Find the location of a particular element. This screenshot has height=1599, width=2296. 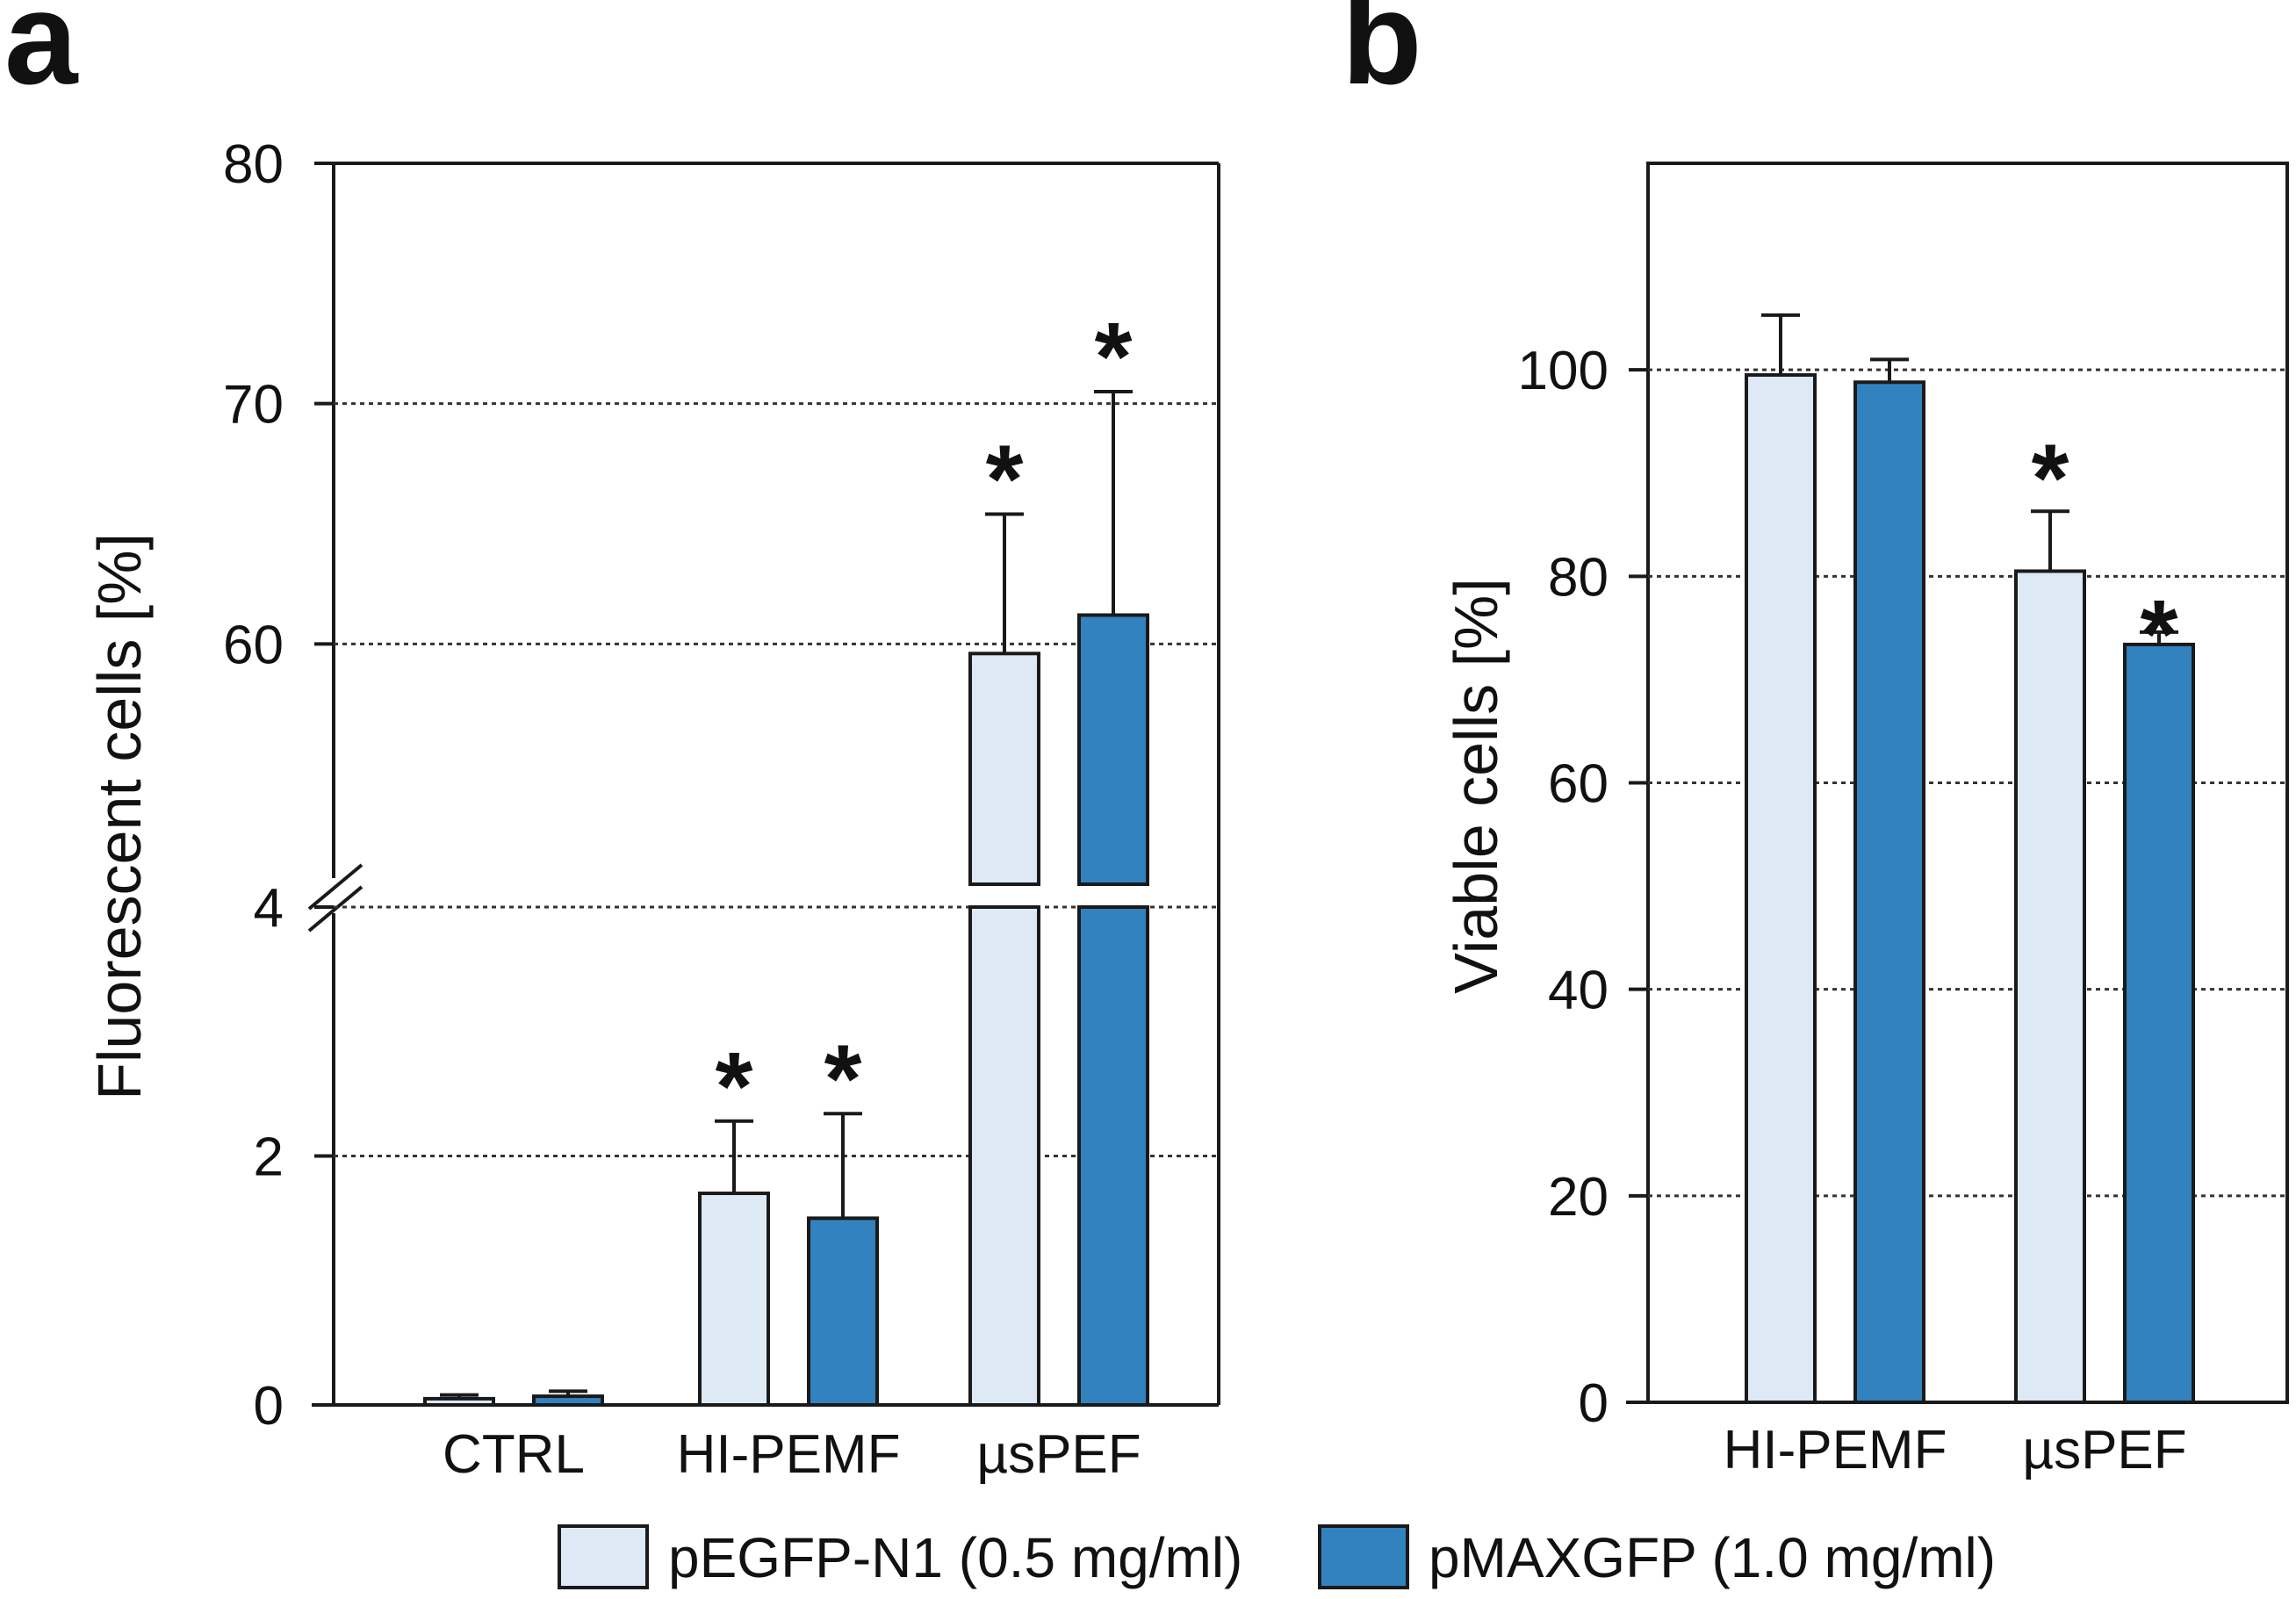

legend-label: pEGFP-N1 (0.5 mg/ml) is located at coordinates (955, 1557).